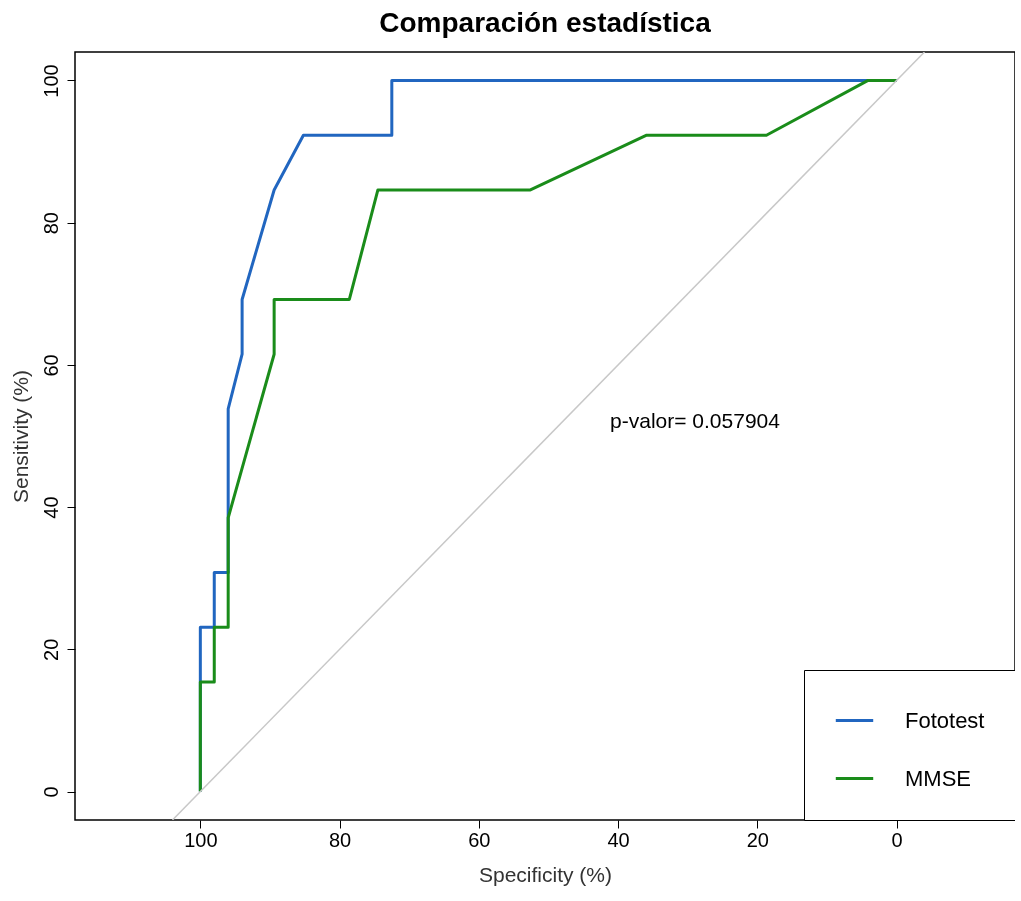 This screenshot has width=1021, height=901. What do you see at coordinates (897, 839) in the screenshot?
I see `x-tick-label: 0` at bounding box center [897, 839].